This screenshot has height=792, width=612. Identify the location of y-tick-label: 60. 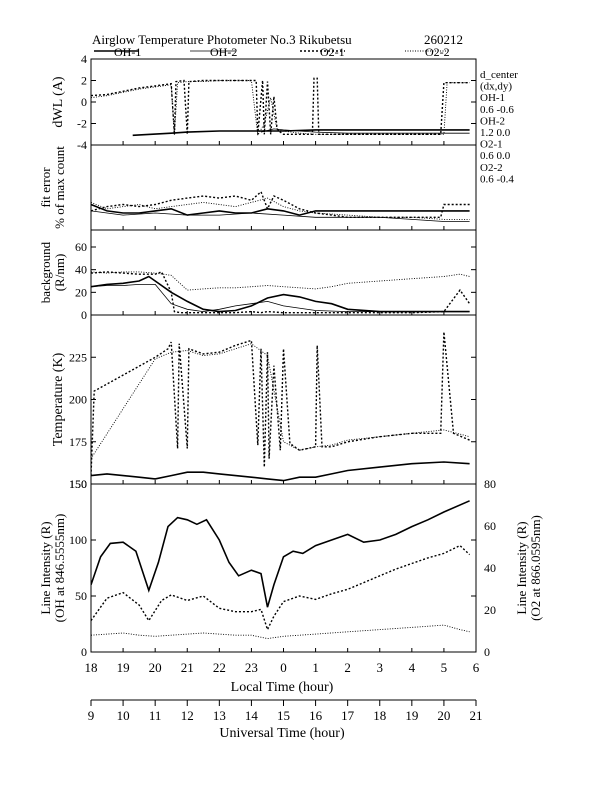
(81, 247).